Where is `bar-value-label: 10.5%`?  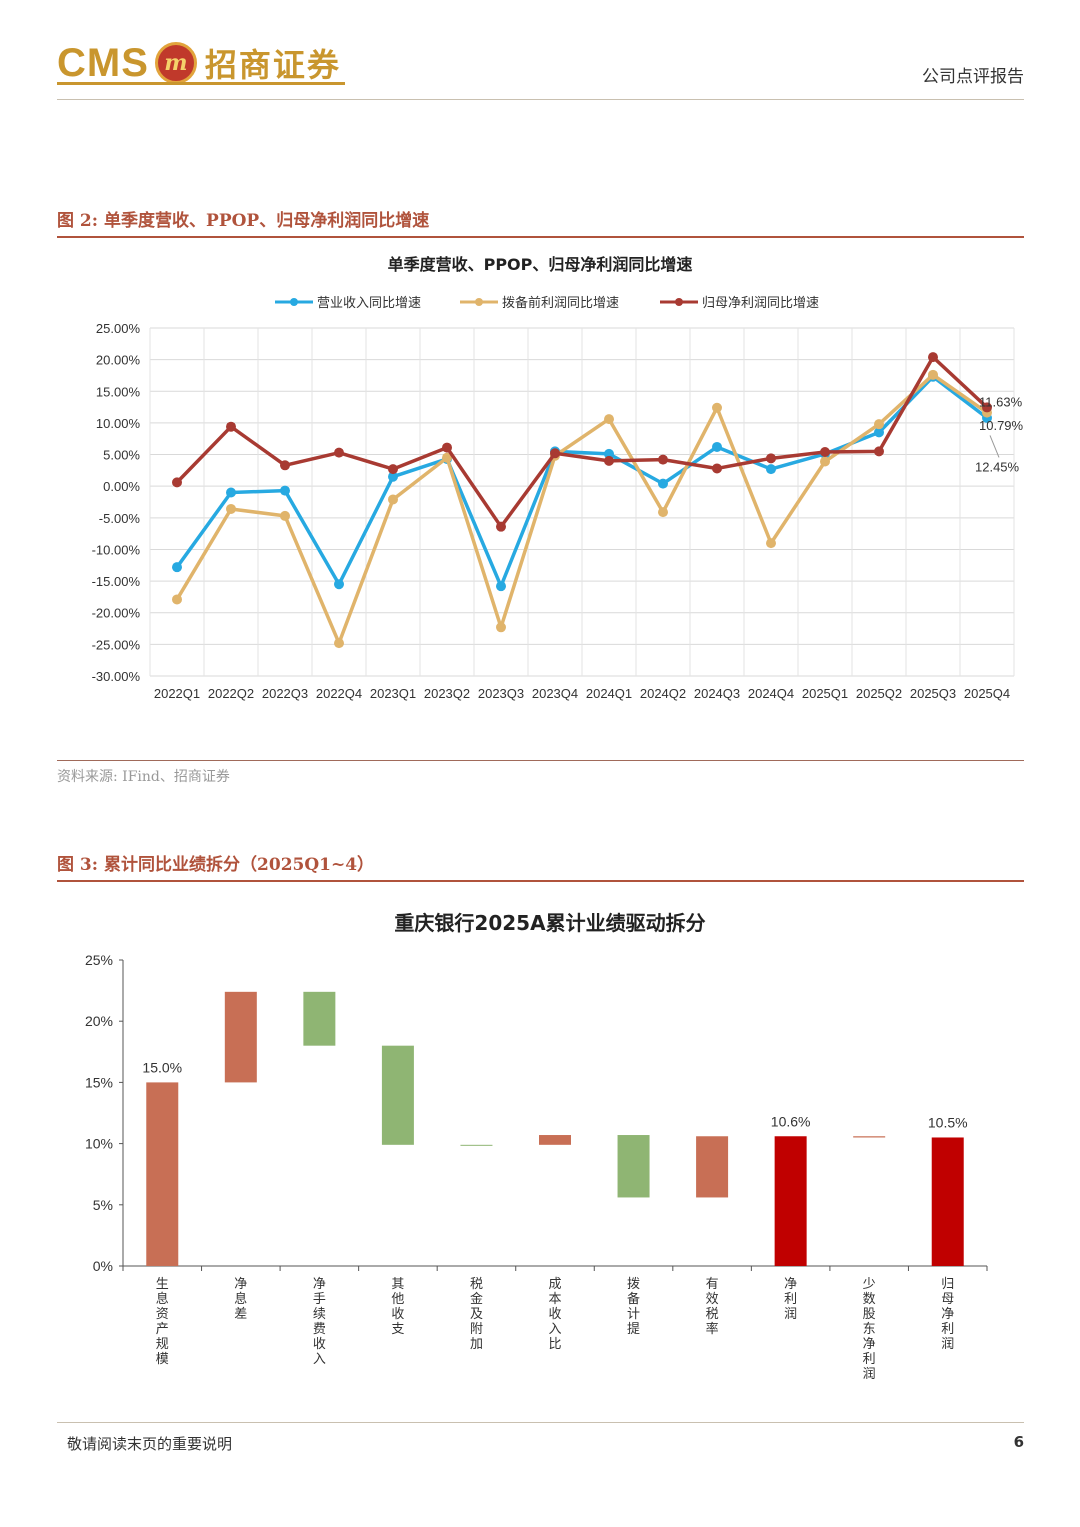 bar-value-label: 10.5% is located at coordinates (948, 1122).